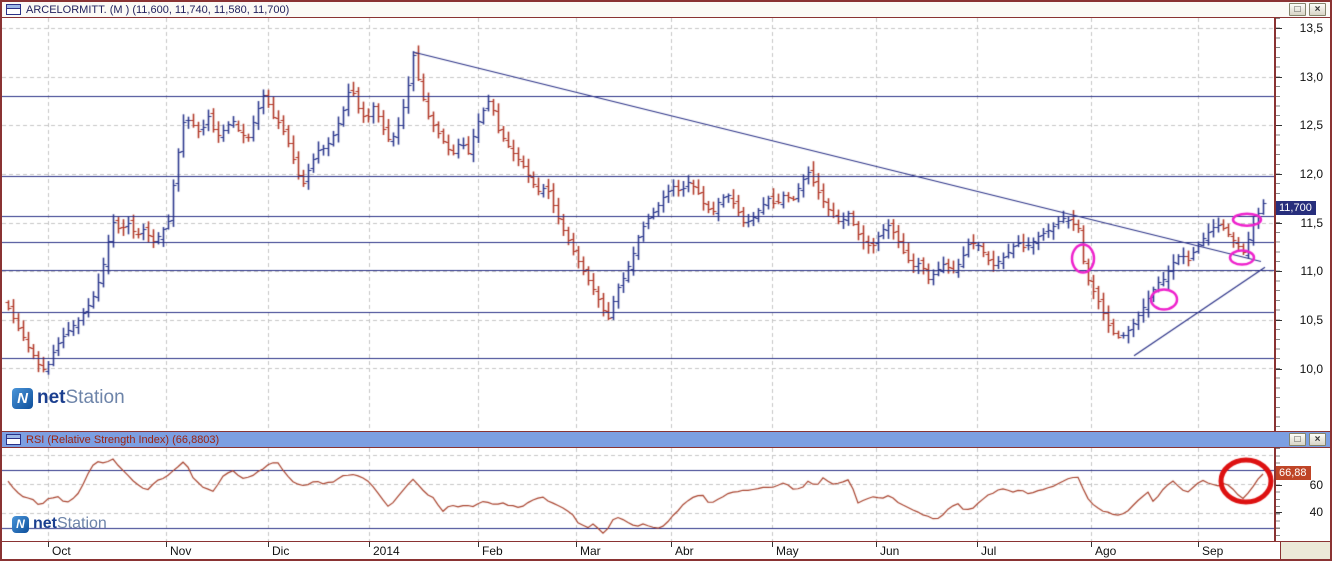 This screenshot has height=561, width=1332. Describe the element at coordinates (666, 550) in the screenshot. I see `time-axis: Oct Nov Dic 2014 Feb Mar Abr May Jun Jul Ago Sep` at that location.